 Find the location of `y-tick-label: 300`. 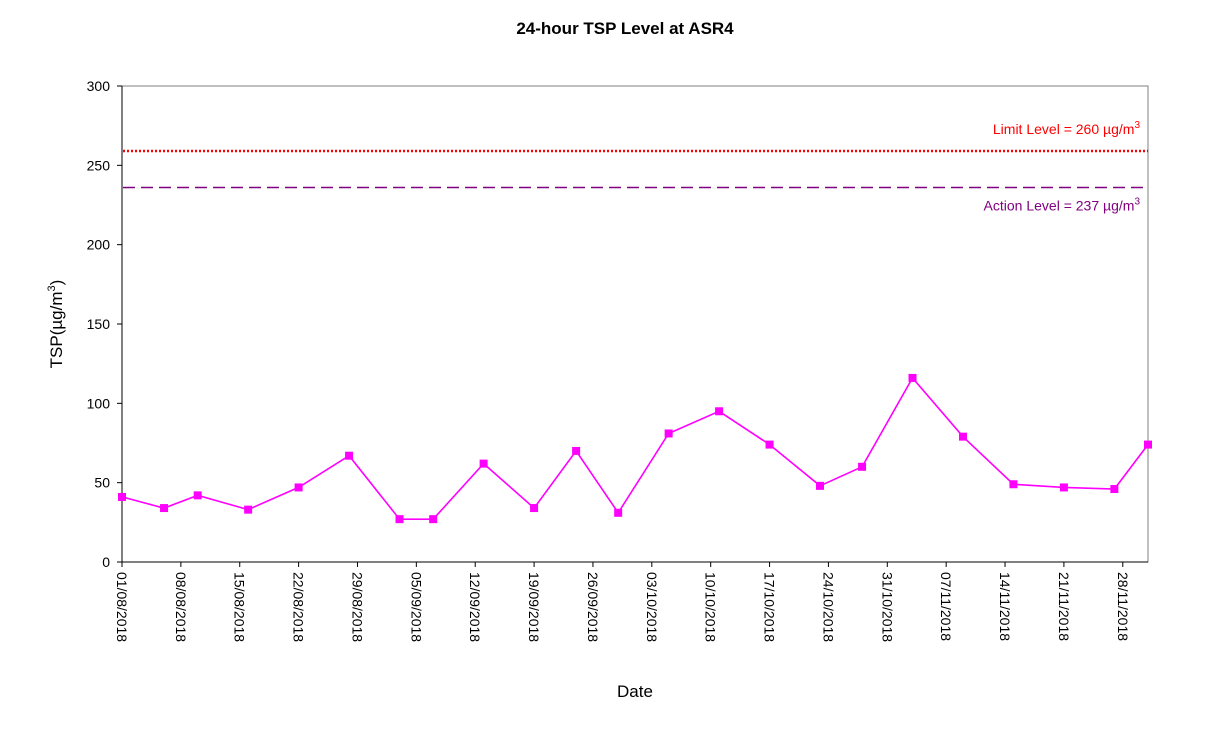

y-tick-label: 300 is located at coordinates (99, 86).